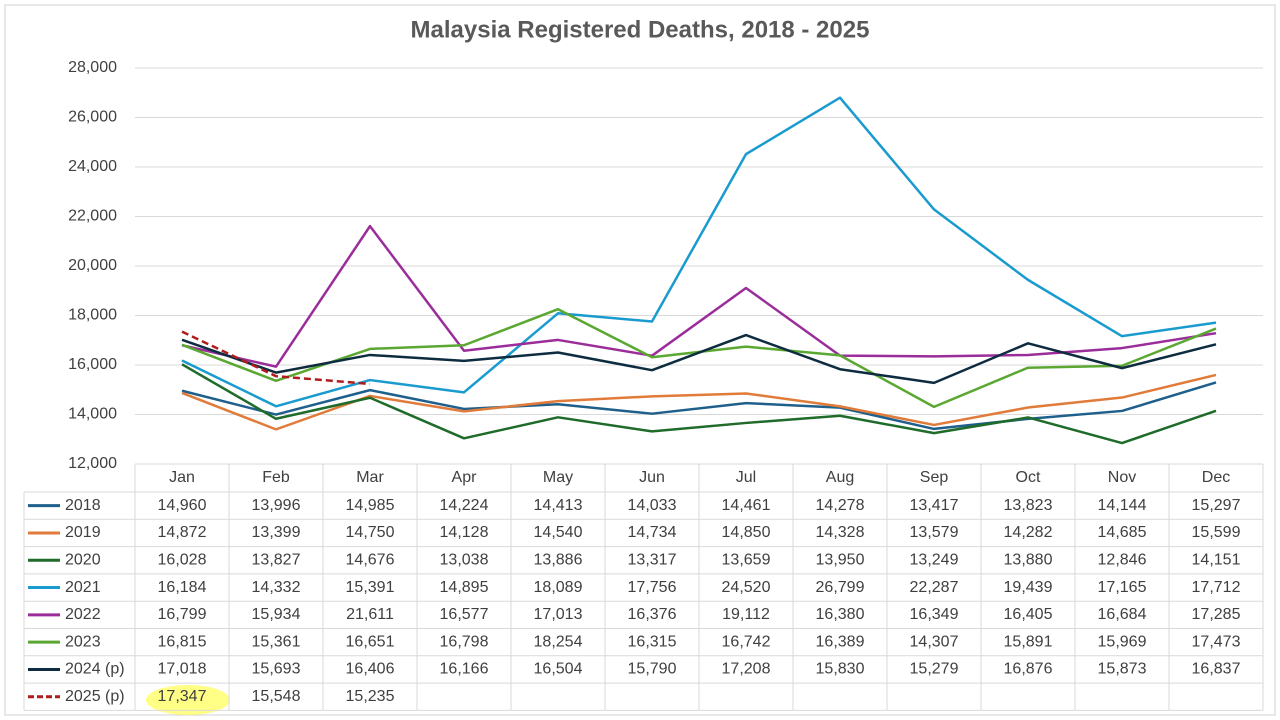 The height and width of the screenshot is (720, 1280). I want to click on legend-label: 2018, so click(83, 505).